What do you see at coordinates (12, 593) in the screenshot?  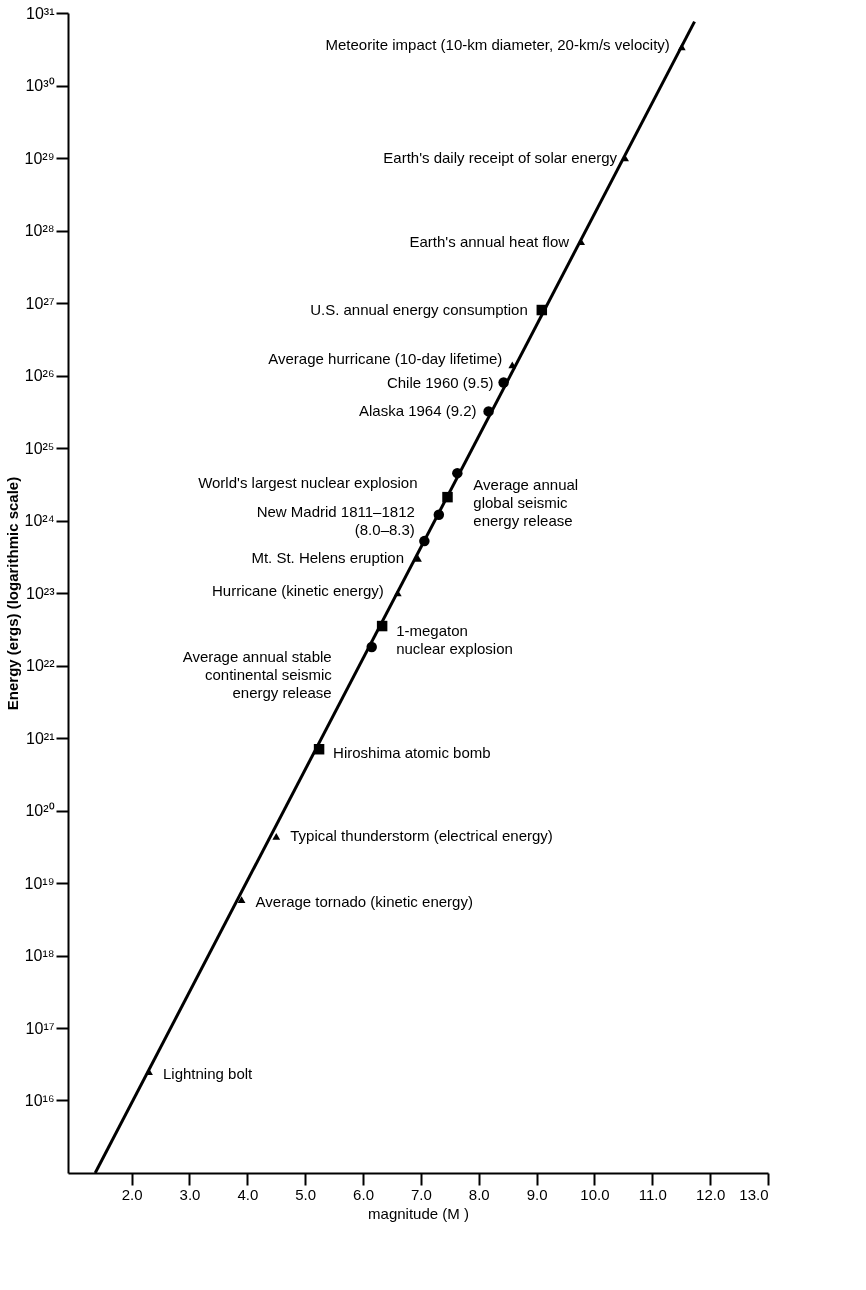 I see `y-axis-title: Energy (ergs) (logarithmic scale)` at bounding box center [12, 593].